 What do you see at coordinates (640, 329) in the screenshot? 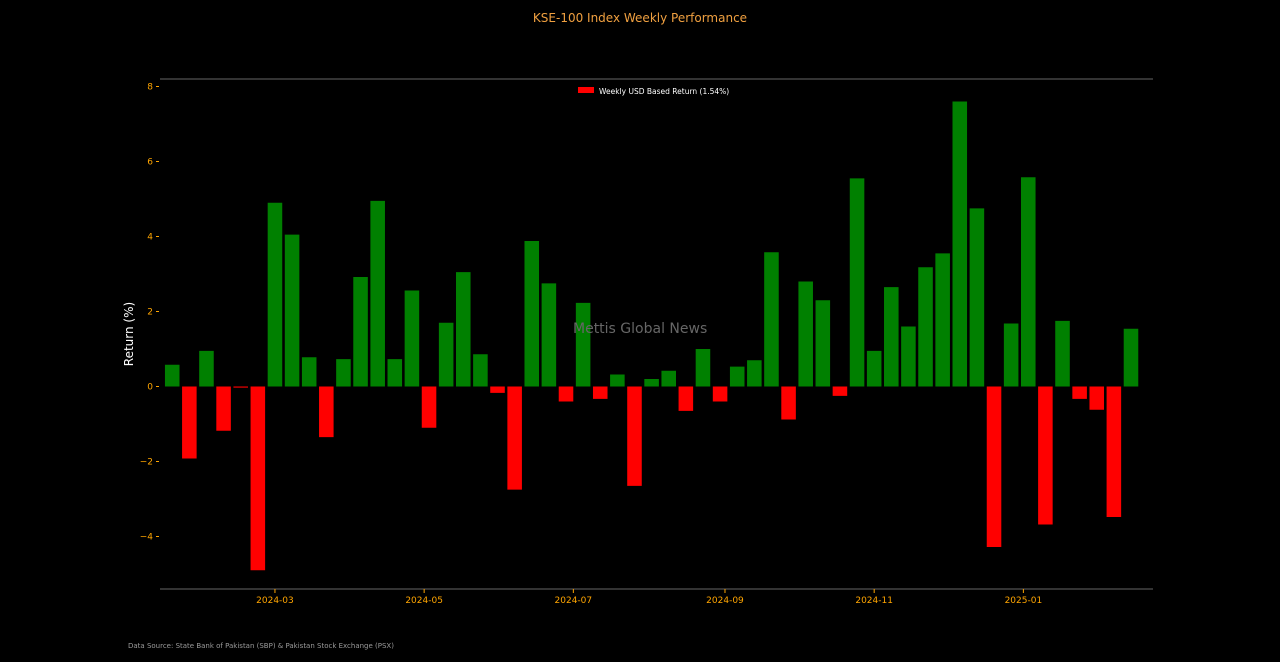
I see `watermark-text: Mettis Global News` at bounding box center [640, 329].